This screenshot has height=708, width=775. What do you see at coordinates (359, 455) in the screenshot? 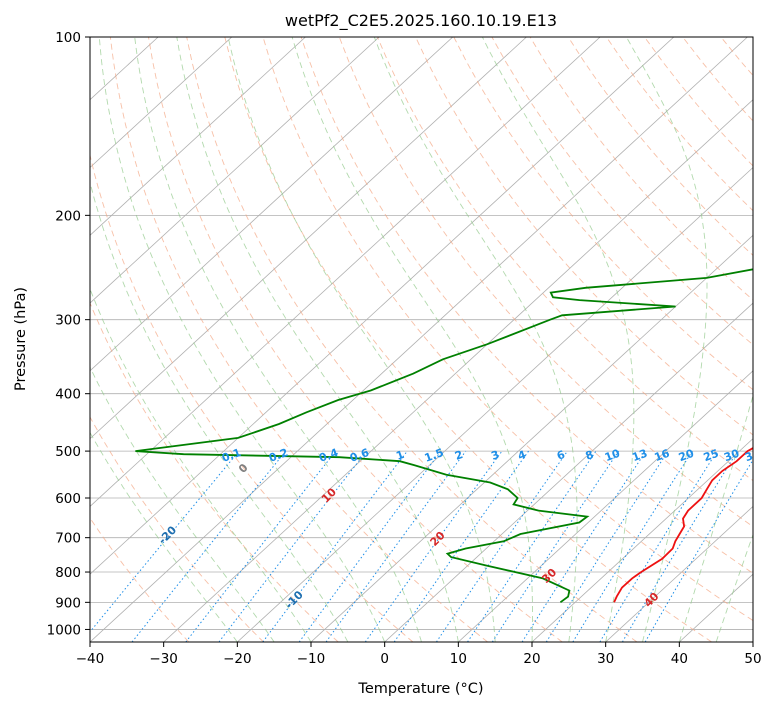
I see `mixing-ratio-label: 0.6` at bounding box center [359, 455].